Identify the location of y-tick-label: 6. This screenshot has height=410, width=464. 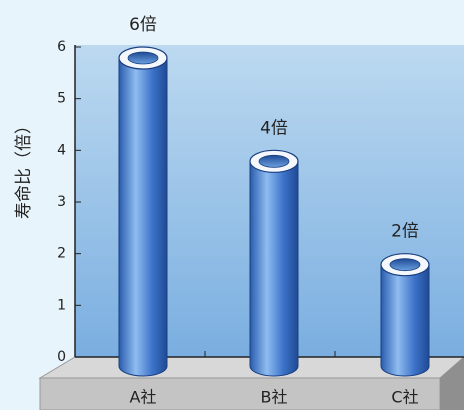
(61, 47).